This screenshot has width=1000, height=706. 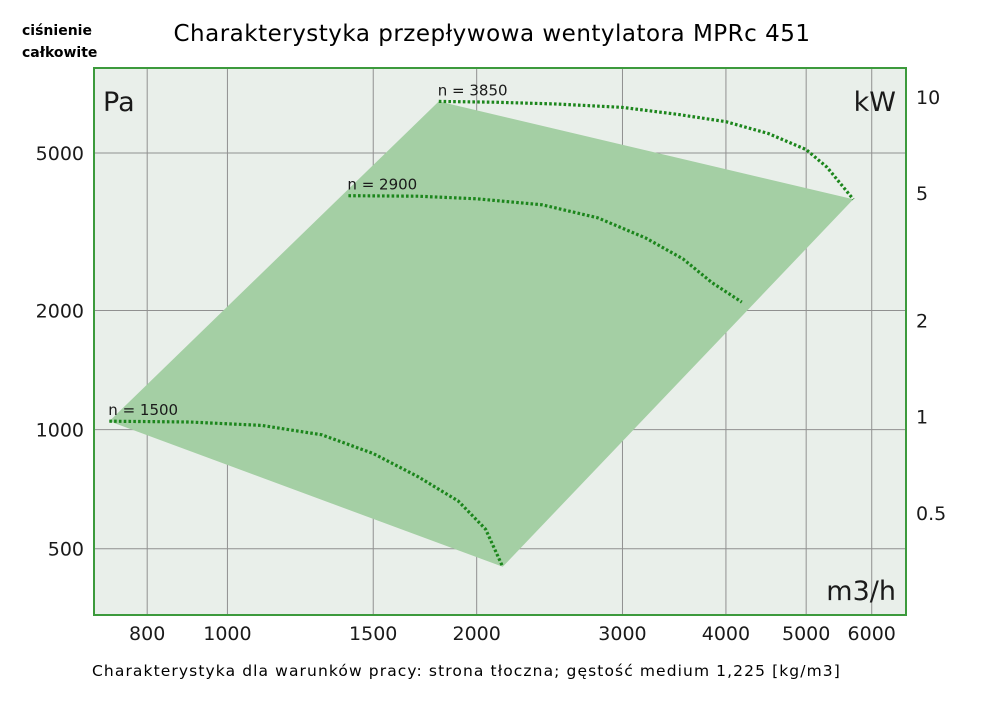 I want to click on x-tick-label: 1500, so click(x=373, y=634).